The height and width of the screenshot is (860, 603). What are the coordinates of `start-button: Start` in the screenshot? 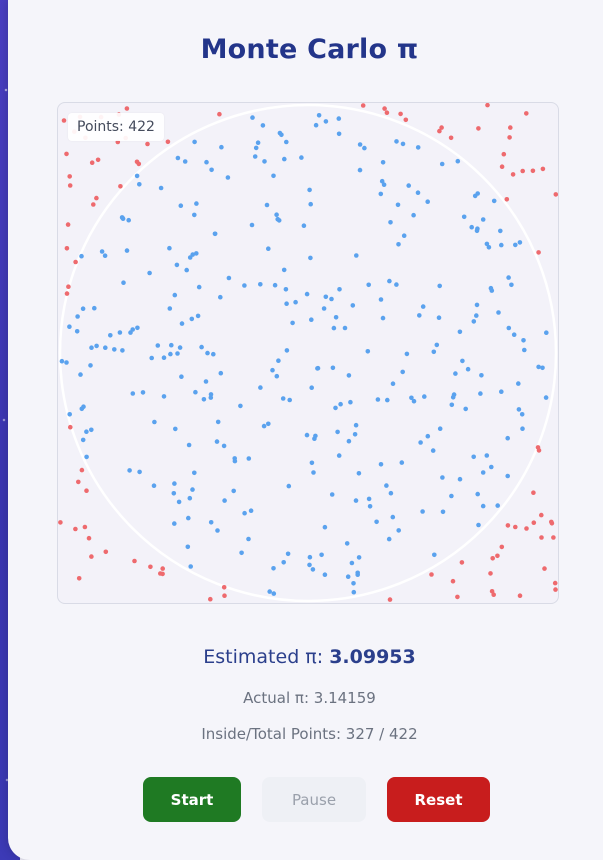 It's located at (192, 799).